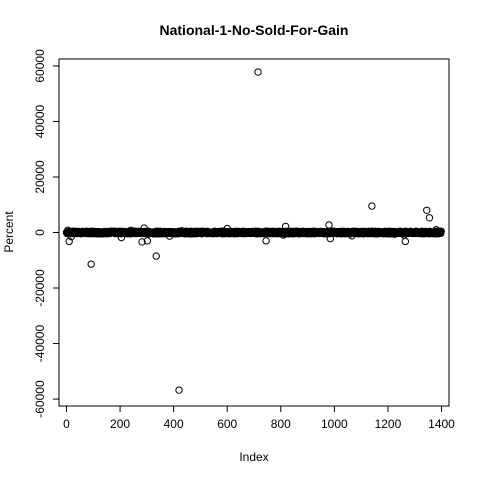 The image size is (480, 480). Describe the element at coordinates (40, 399) in the screenshot. I see `y-tick-label: -60000` at that location.